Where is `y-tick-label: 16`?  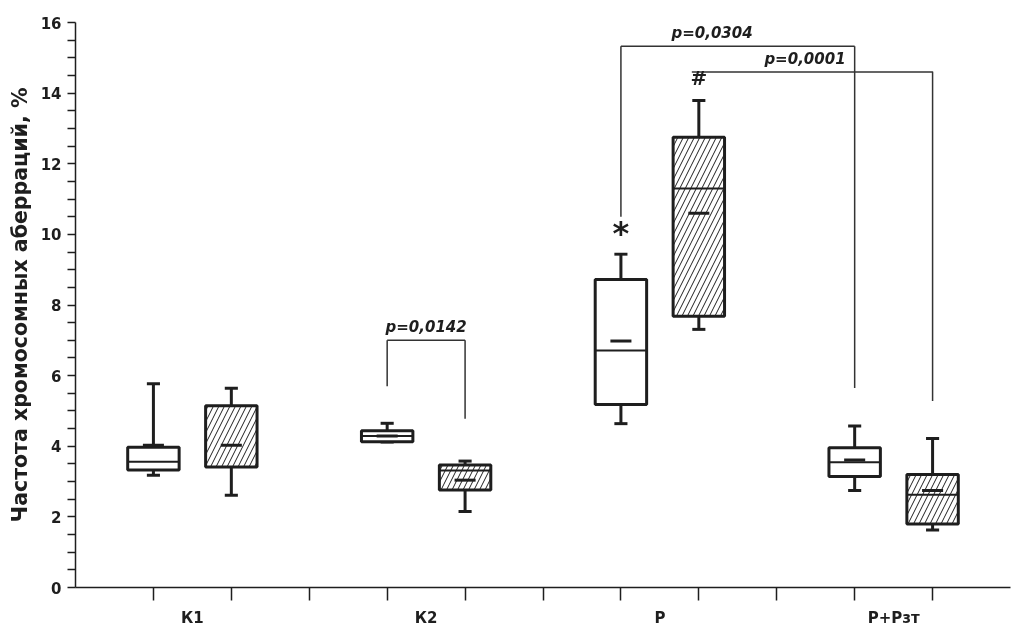
y-tick-label: 16 is located at coordinates (51, 23).